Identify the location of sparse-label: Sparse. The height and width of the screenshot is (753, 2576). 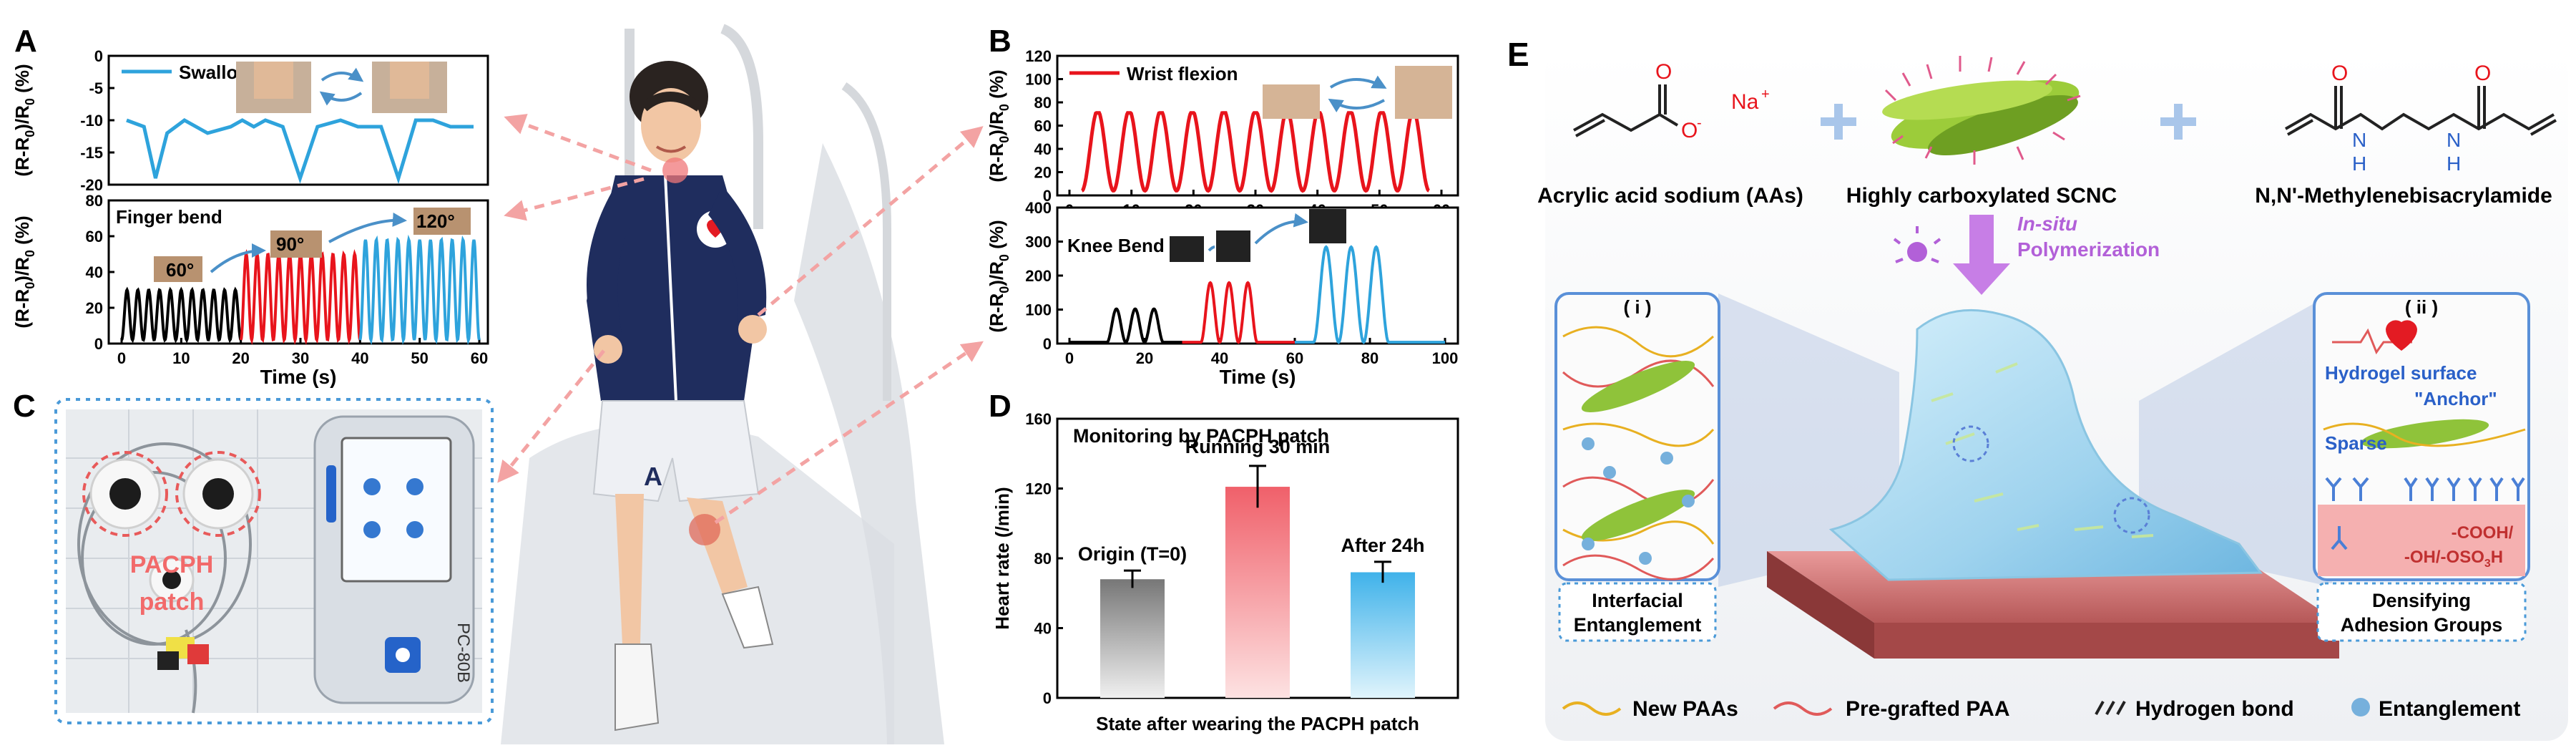
(2356, 443).